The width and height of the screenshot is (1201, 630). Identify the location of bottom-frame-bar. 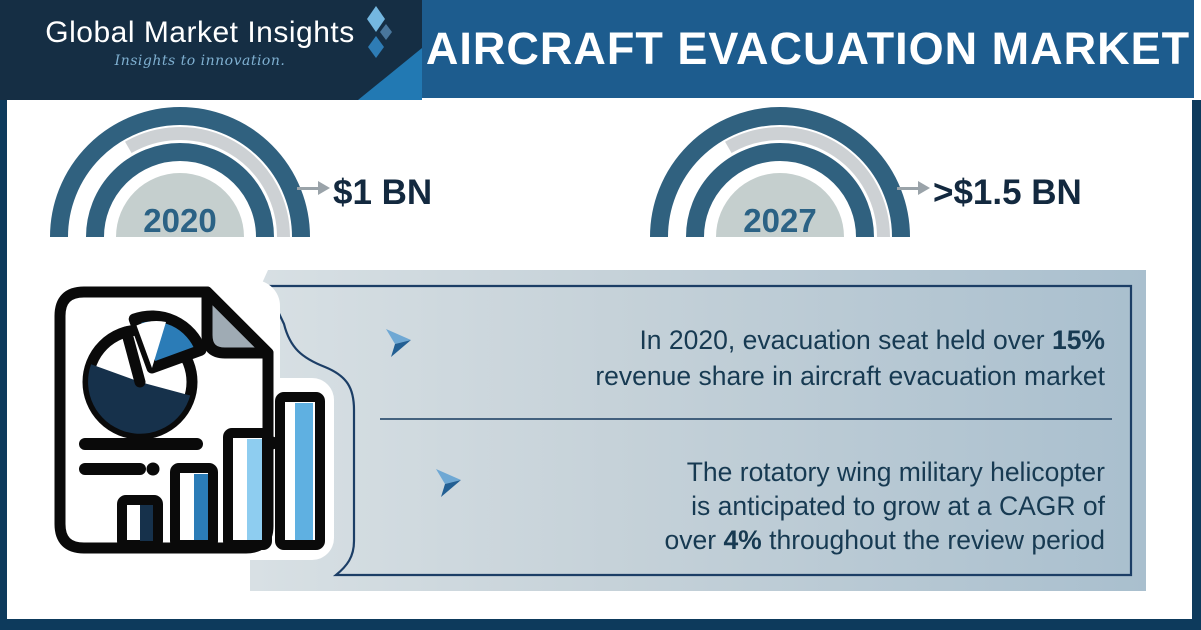
(600, 624).